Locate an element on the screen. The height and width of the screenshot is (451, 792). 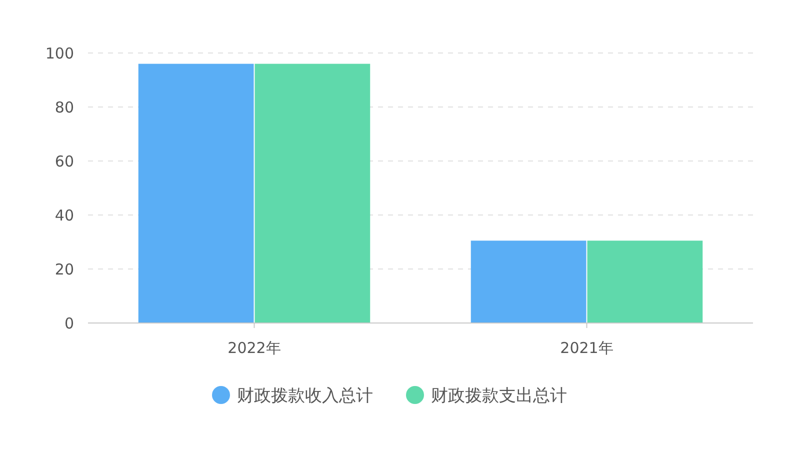
legend-label: 财政拨款收入总计 is located at coordinates (305, 396).